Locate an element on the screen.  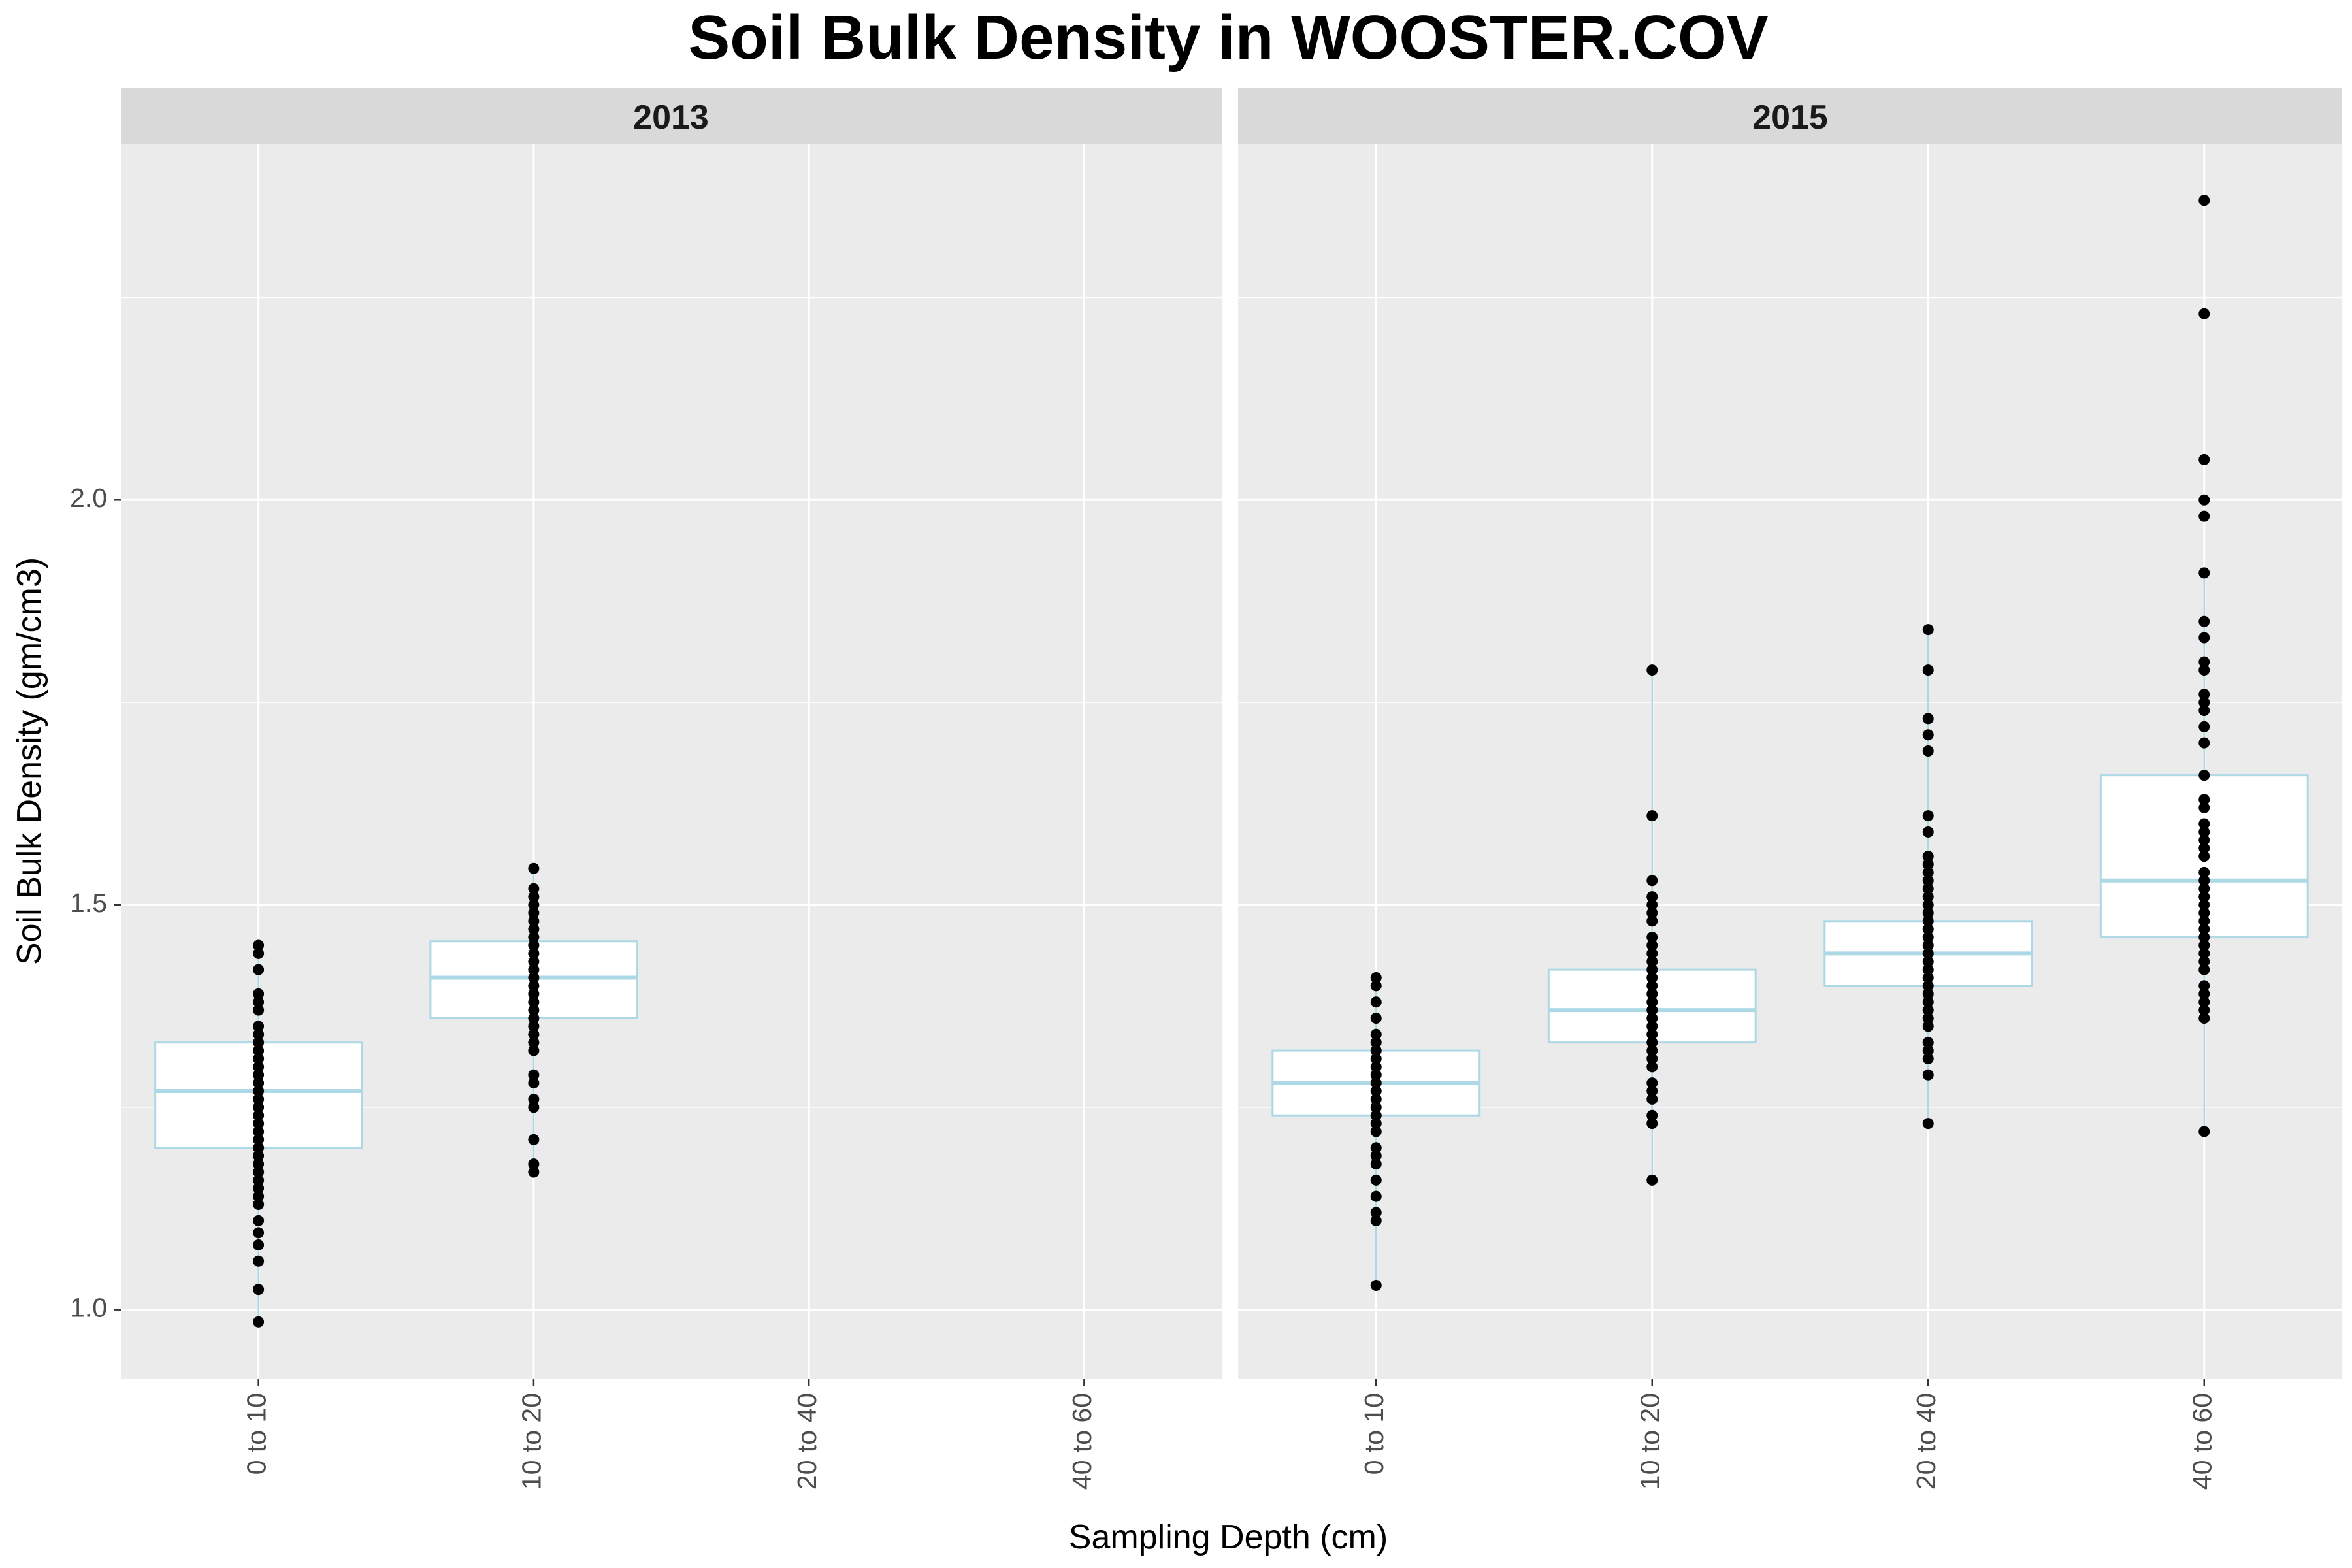
x-tick-label-40-to-60: 40 to 60 is located at coordinates (1082, 1441).